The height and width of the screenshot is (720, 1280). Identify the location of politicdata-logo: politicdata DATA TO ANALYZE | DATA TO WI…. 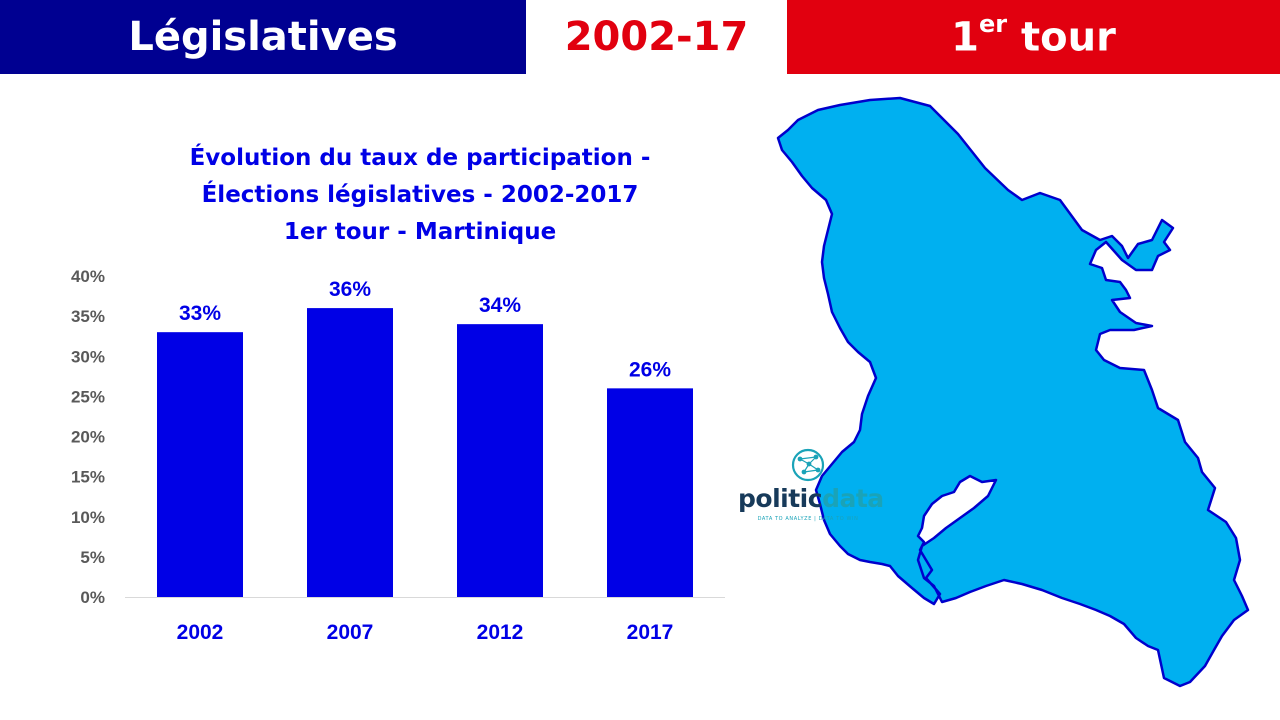
(811, 486).